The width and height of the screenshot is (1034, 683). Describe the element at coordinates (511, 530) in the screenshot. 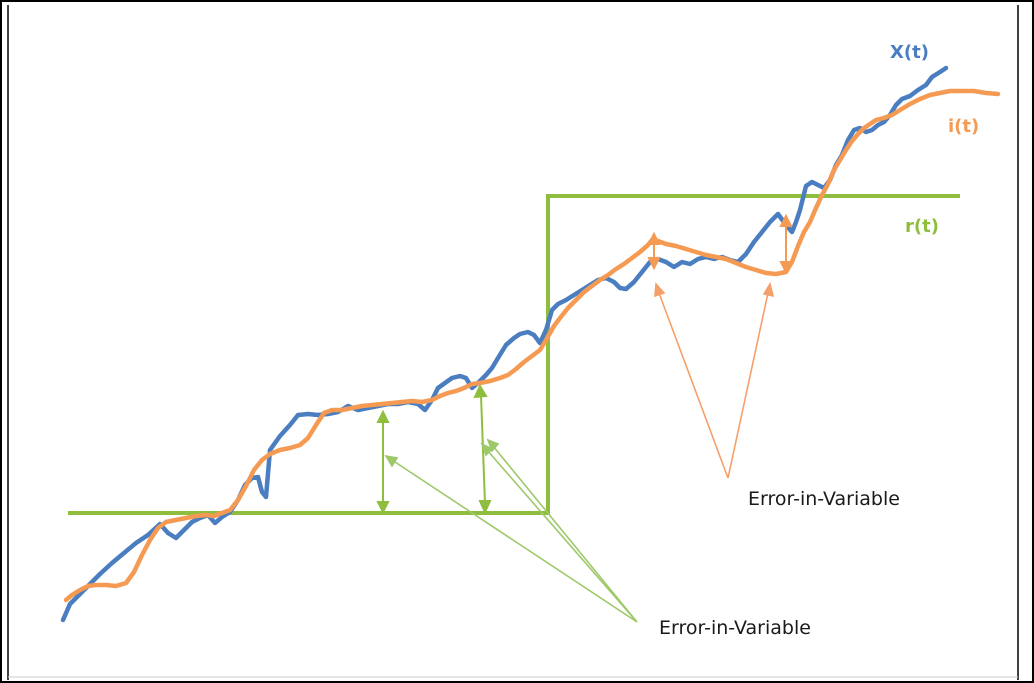

I see `left-pointer-lines` at that location.